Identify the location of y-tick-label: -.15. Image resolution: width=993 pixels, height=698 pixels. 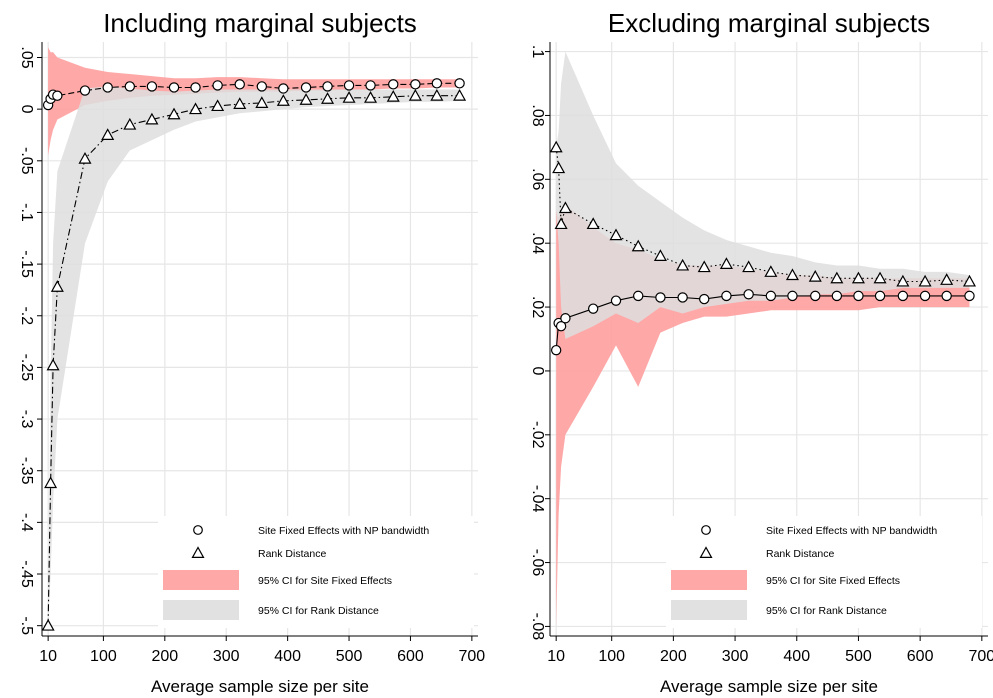
(26, 264).